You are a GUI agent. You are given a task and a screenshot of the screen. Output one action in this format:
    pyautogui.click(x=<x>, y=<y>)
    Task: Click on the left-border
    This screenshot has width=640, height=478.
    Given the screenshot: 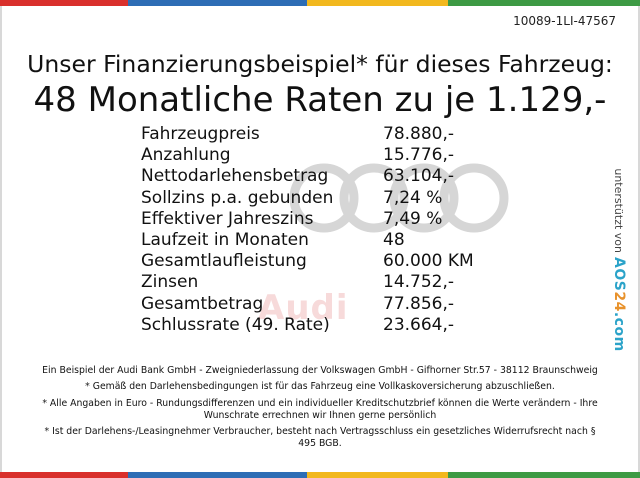 What is the action you would take?
    pyautogui.click(x=1, y=239)
    